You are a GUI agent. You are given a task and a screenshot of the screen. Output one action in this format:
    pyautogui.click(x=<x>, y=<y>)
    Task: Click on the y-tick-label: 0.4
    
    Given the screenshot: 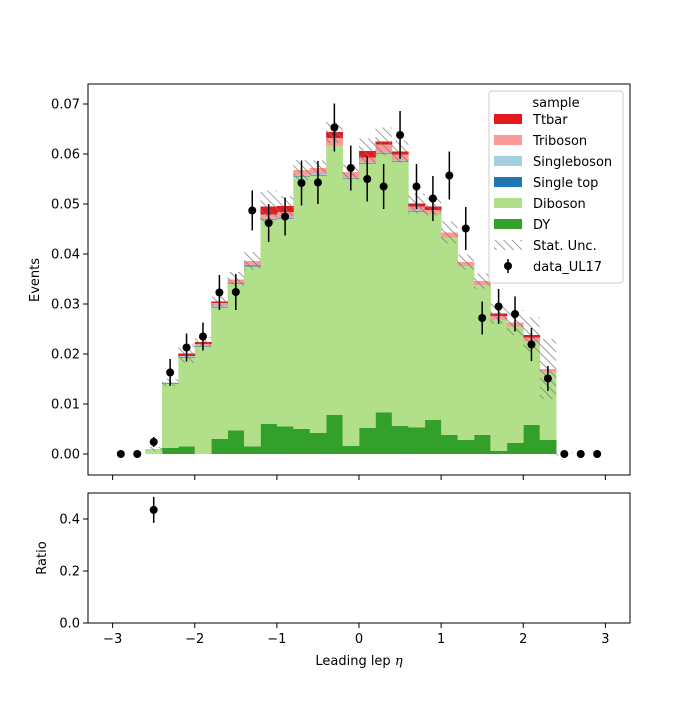 What is the action you would take?
    pyautogui.click(x=69, y=520)
    